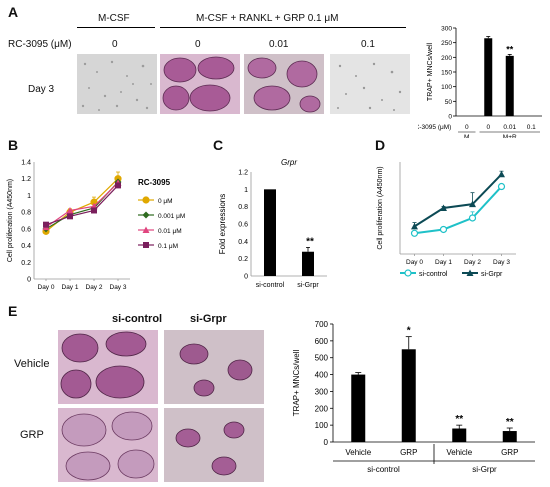  I want to click on c-ytick-label-2: 0.4, so click(243, 242).